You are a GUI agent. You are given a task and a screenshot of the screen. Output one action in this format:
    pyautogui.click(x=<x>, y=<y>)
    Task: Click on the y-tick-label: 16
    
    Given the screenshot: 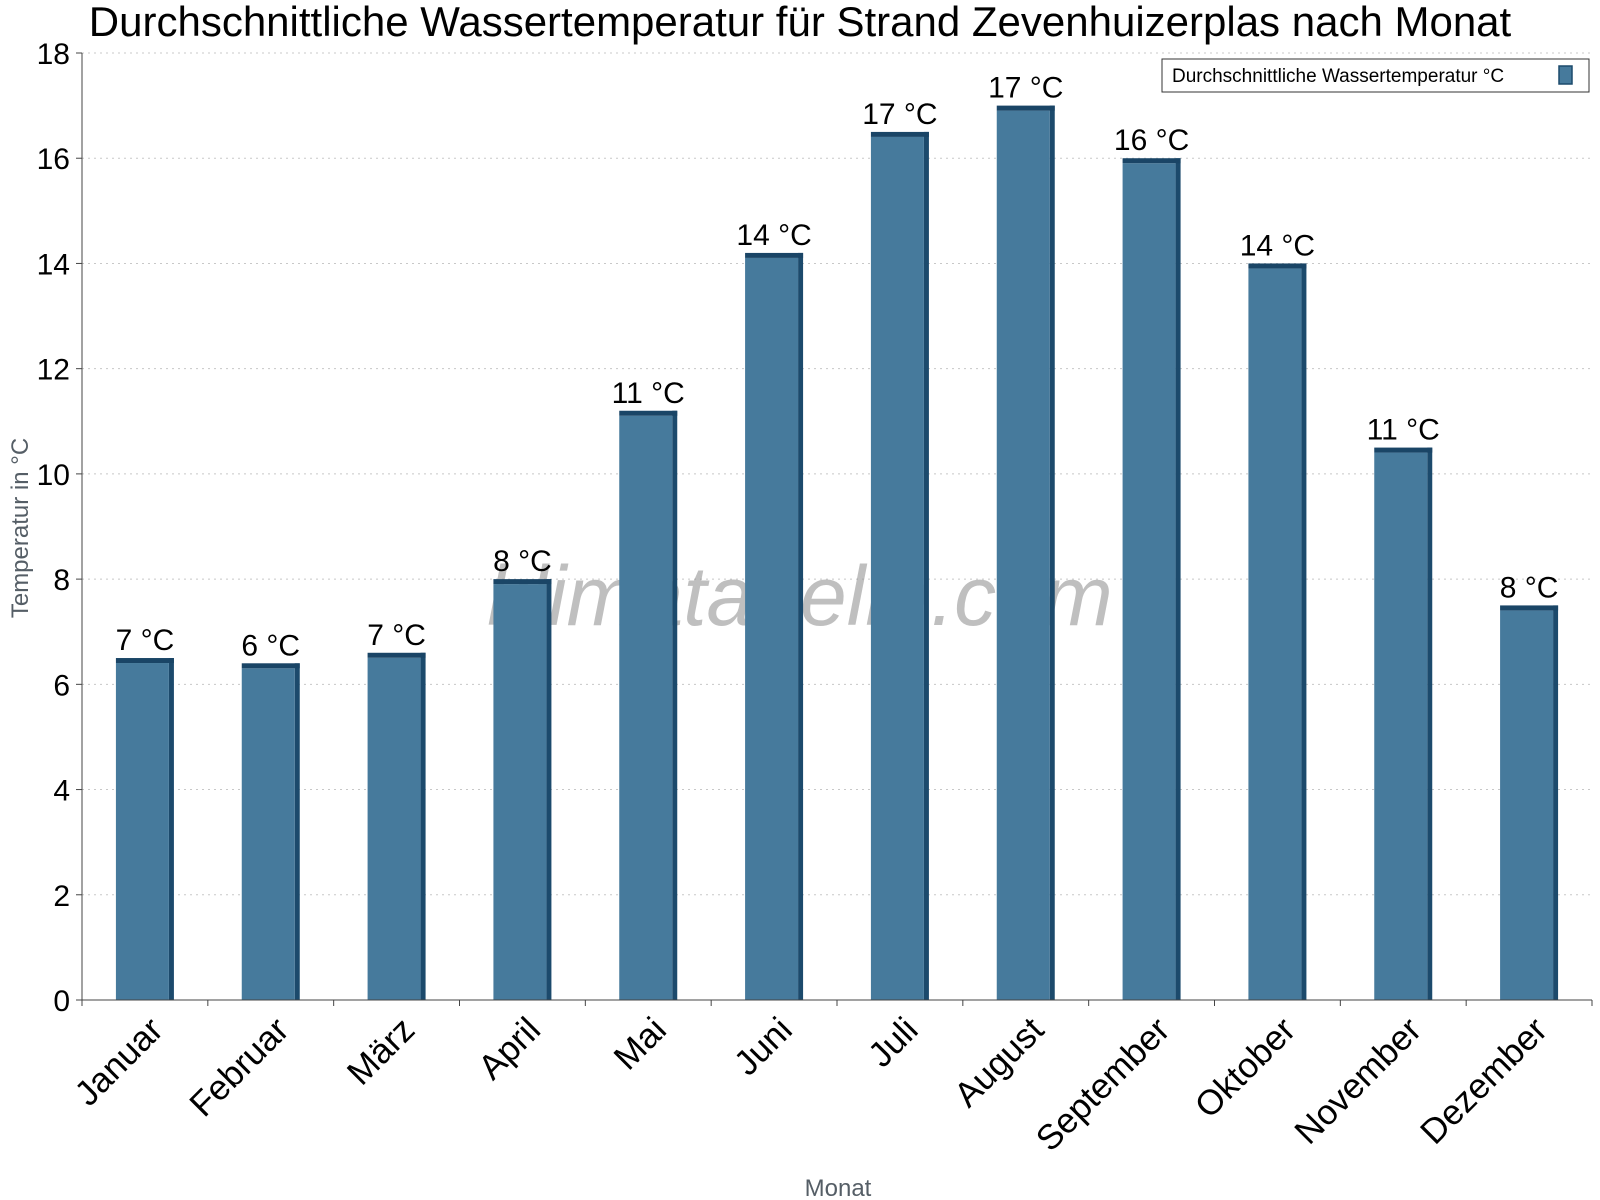 What is the action you would take?
    pyautogui.click(x=53, y=159)
    